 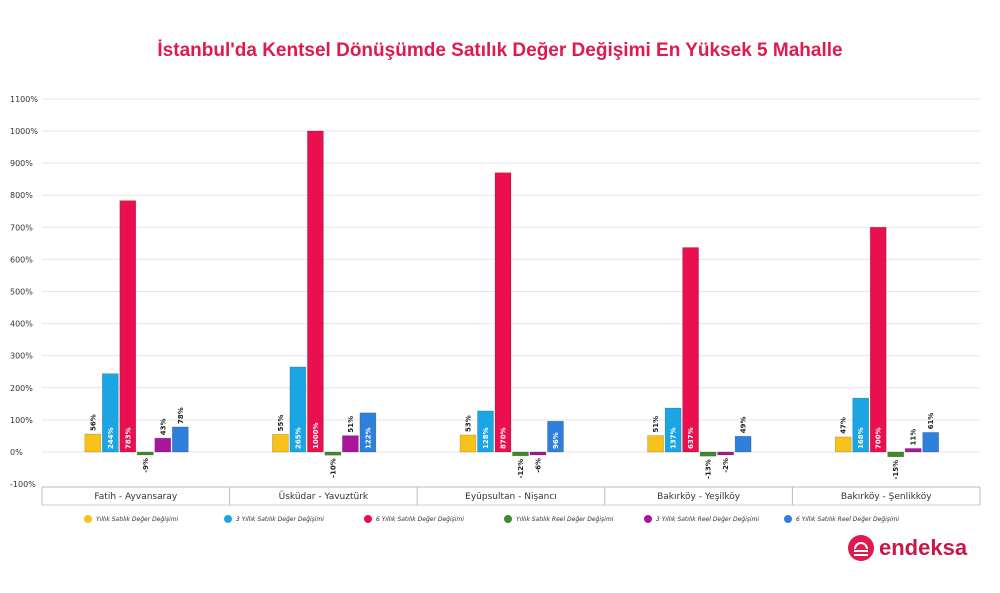 What do you see at coordinates (368, 438) in the screenshot?
I see `data-label: 122%` at bounding box center [368, 438].